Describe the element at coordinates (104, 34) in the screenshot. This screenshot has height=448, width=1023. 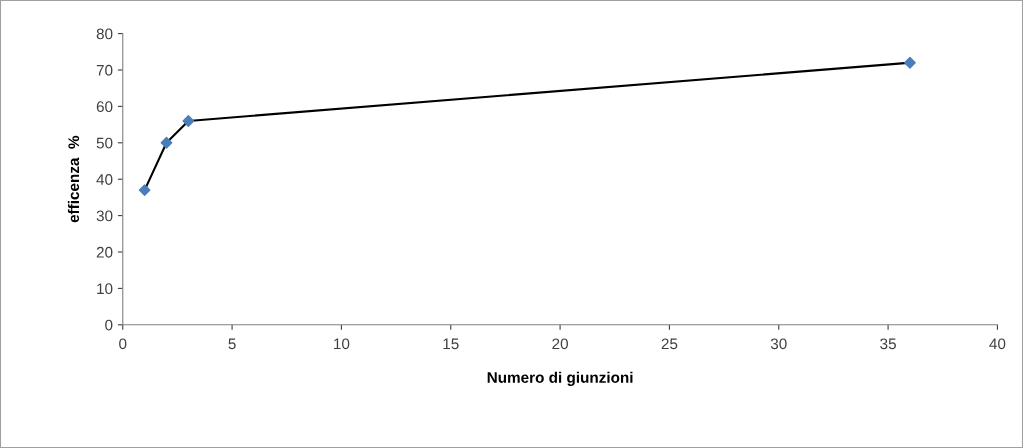
I see `y-tick-label: 80` at that location.